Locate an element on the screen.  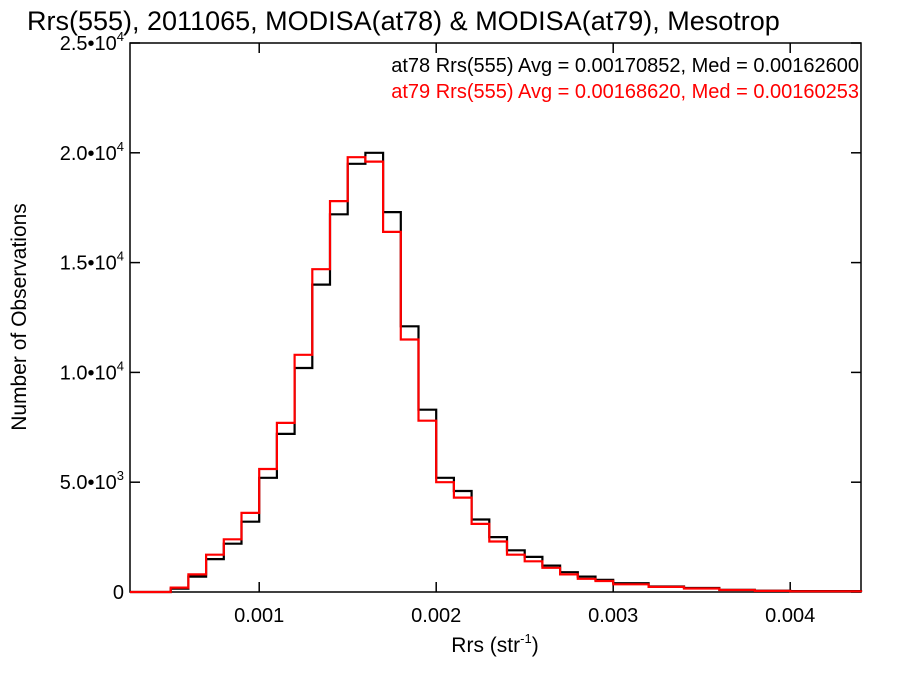
x-tick-label: 0.001 is located at coordinates (259, 616).